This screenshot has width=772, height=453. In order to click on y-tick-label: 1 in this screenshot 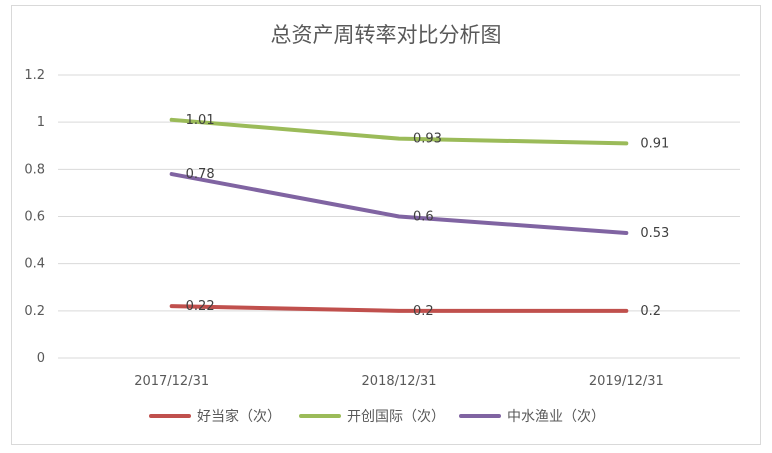, I will do `click(41, 122)`.